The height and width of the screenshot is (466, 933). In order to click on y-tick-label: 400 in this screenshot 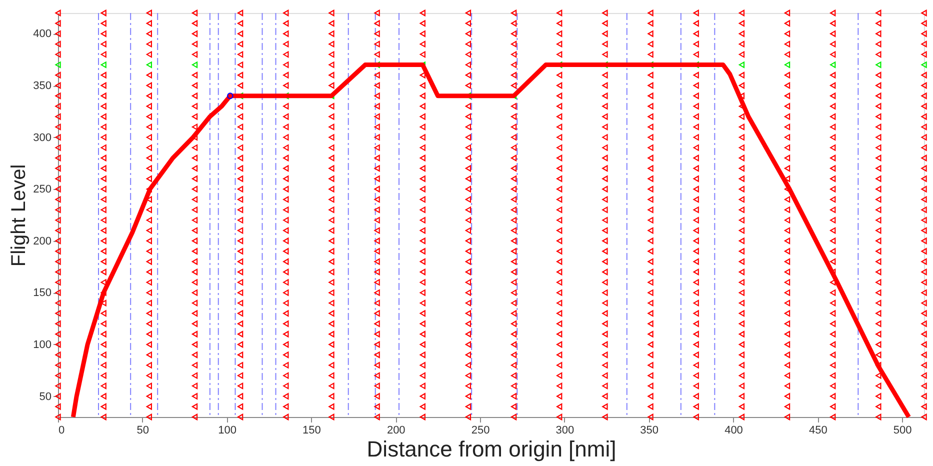, I will do `click(42, 34)`.